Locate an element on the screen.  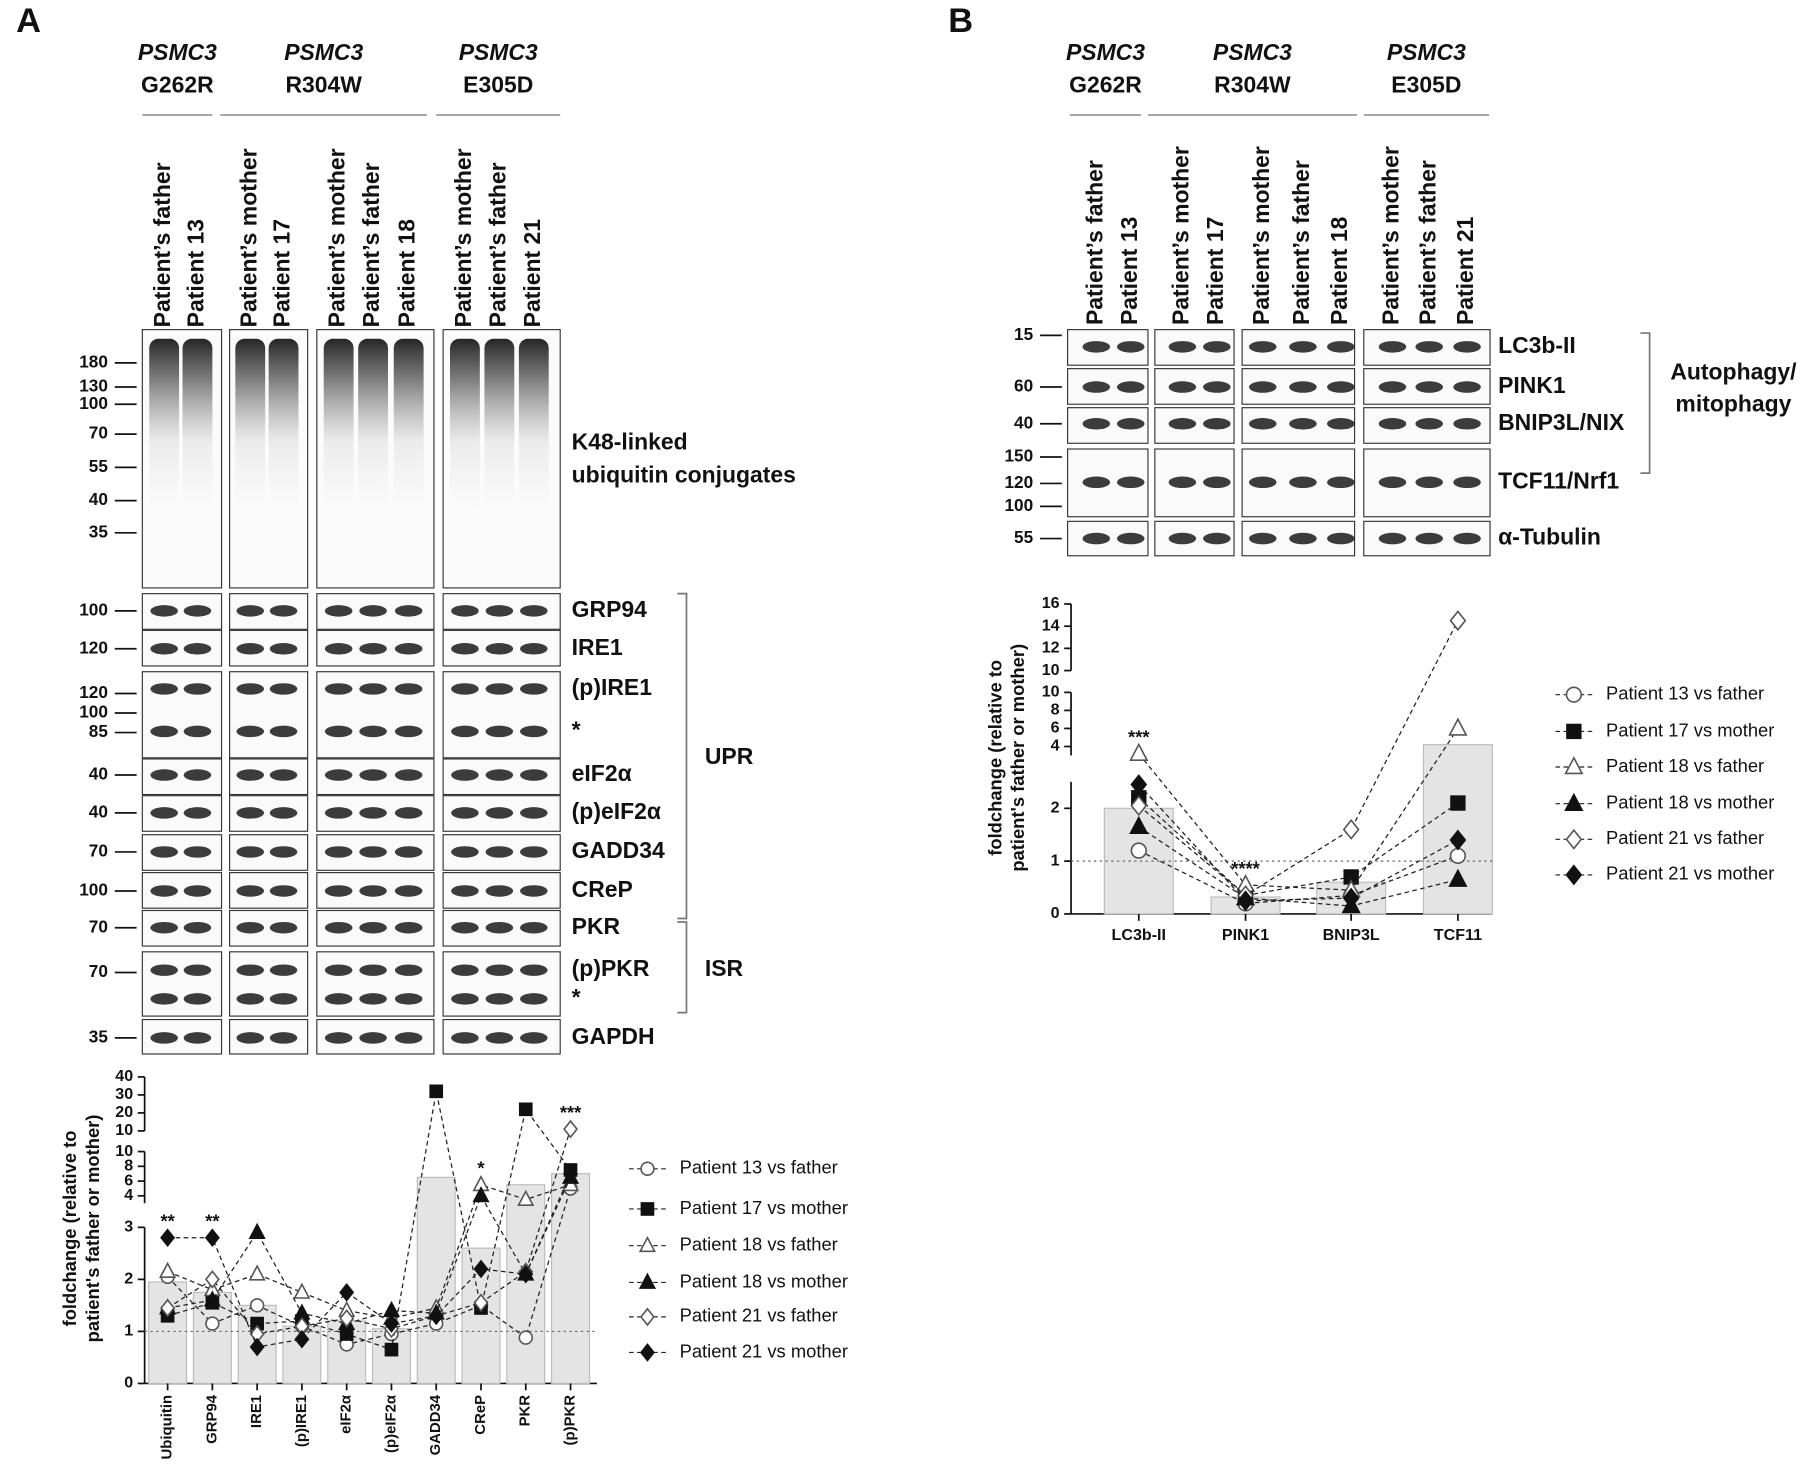
y-axis-label: patient's father or mother) is located at coordinates (92, 1229).